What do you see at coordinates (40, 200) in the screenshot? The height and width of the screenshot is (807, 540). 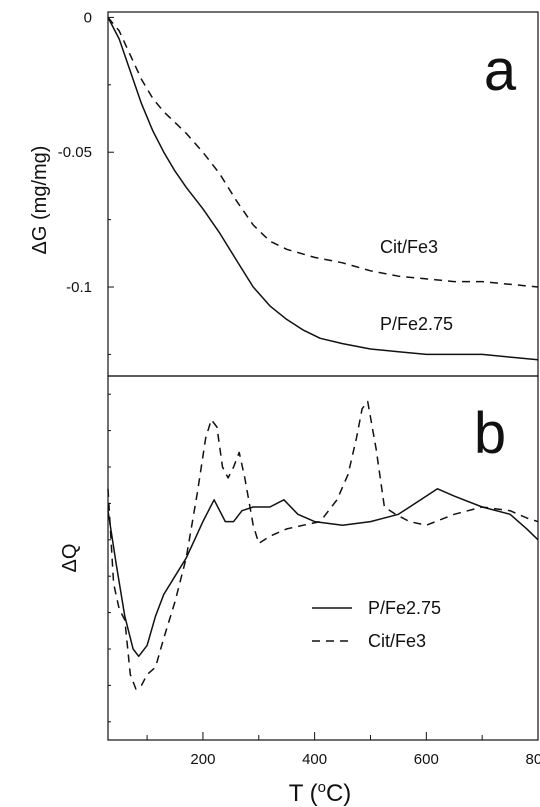 I see `panel-a-ylabel: ΔG (mg/mg)` at bounding box center [40, 200].